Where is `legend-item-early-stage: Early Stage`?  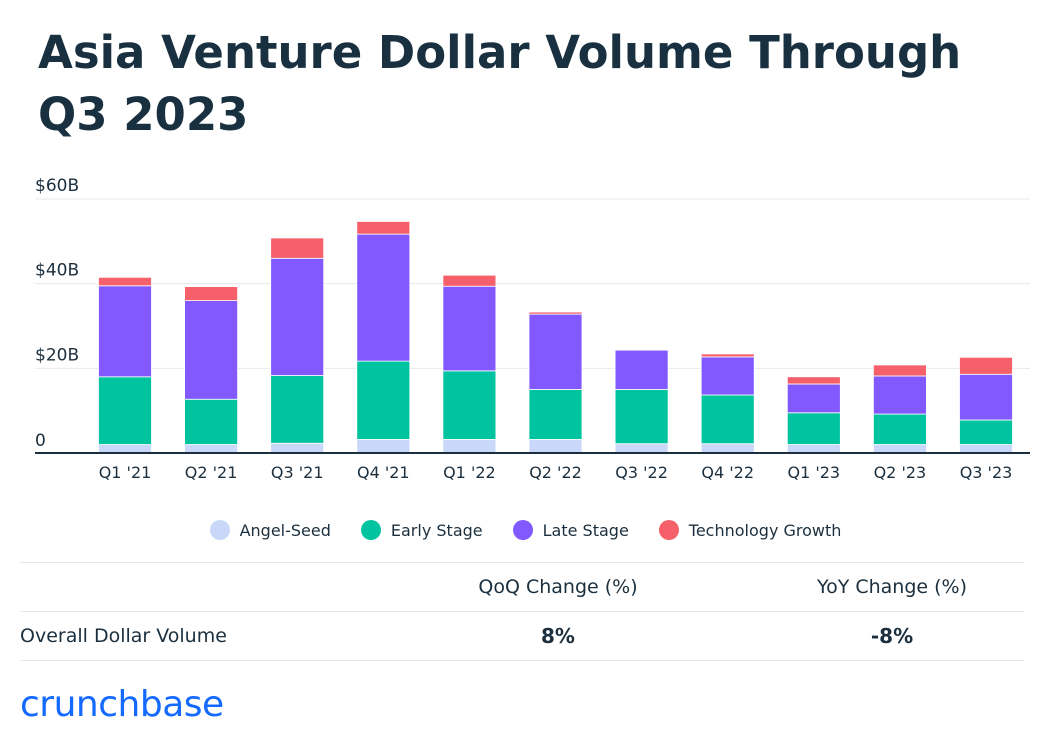
legend-item-early-stage: Early Stage is located at coordinates (421, 530).